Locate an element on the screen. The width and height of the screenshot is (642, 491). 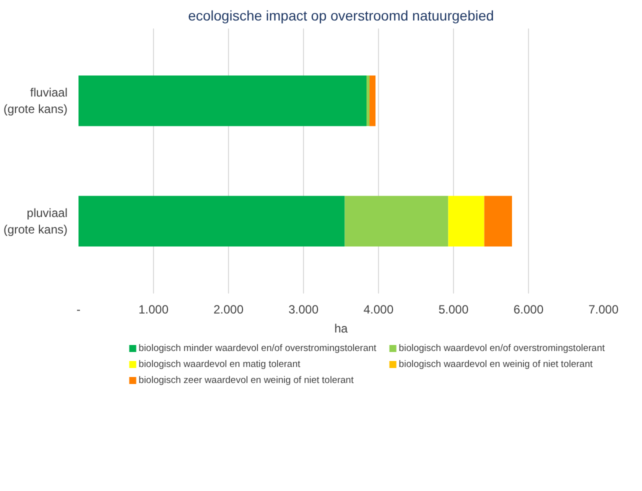
x-tick-label: 4.000 is located at coordinates (378, 309).